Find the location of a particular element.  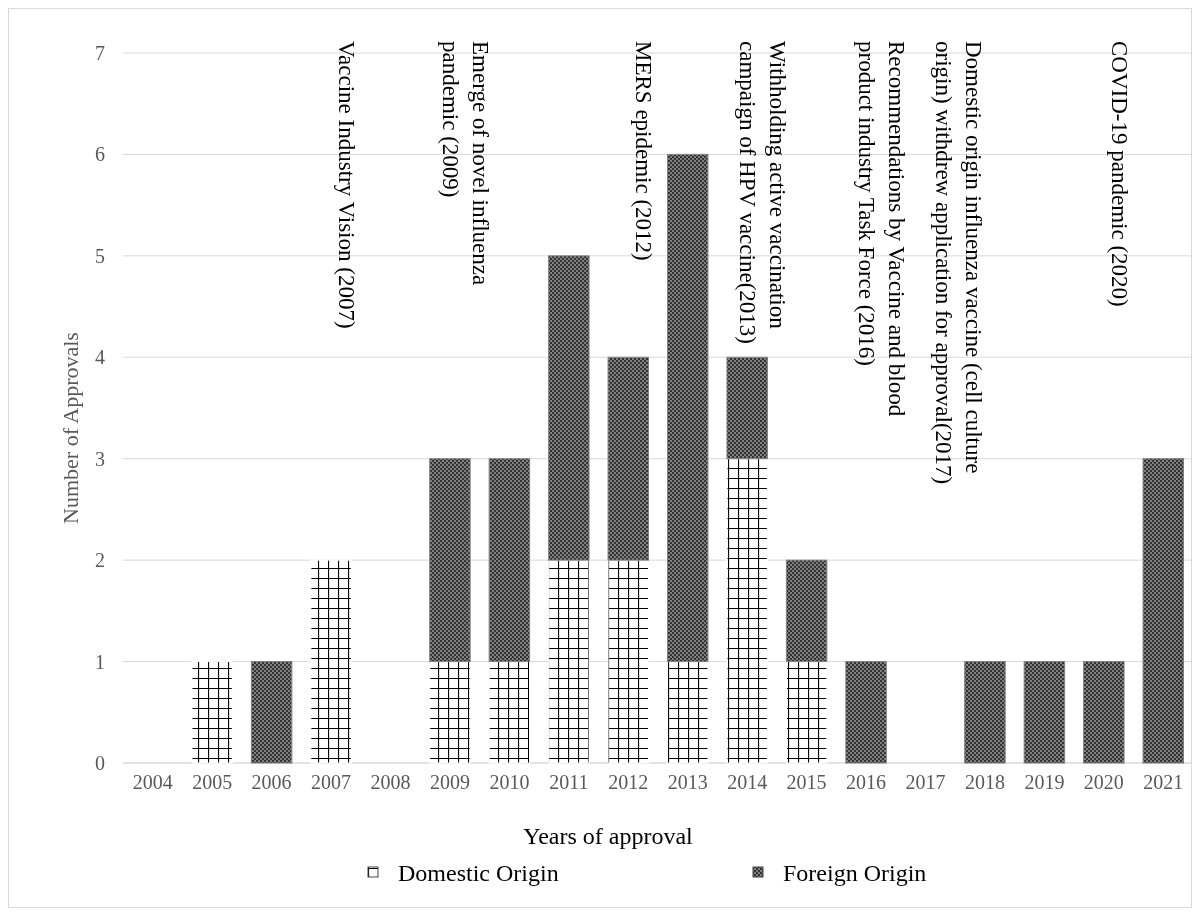

x-tick-label: 2013 is located at coordinates (687, 782).